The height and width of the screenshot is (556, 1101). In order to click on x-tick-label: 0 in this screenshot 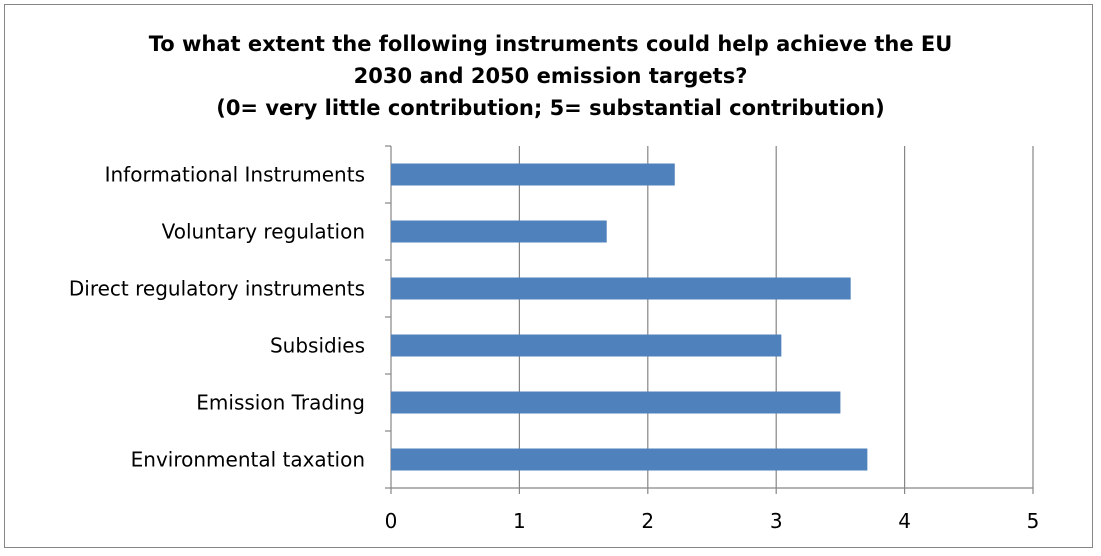, I will do `click(391, 521)`.